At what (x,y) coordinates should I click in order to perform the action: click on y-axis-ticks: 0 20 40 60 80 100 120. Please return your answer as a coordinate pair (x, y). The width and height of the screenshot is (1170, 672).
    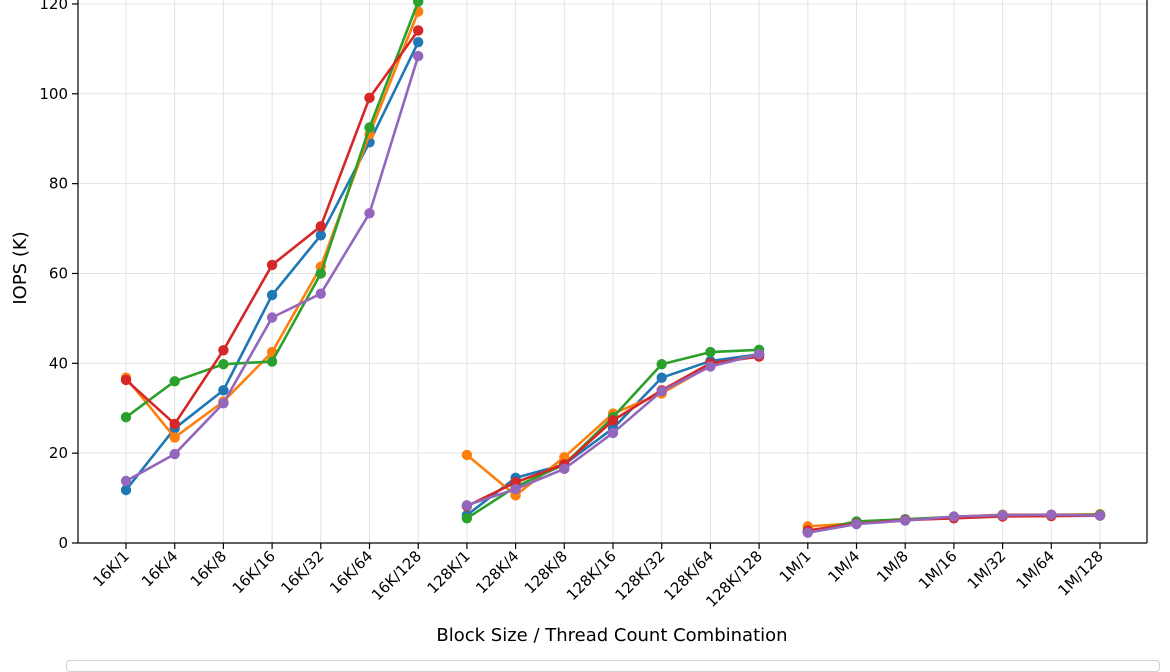
    Looking at the image, I should click on (58, 276).